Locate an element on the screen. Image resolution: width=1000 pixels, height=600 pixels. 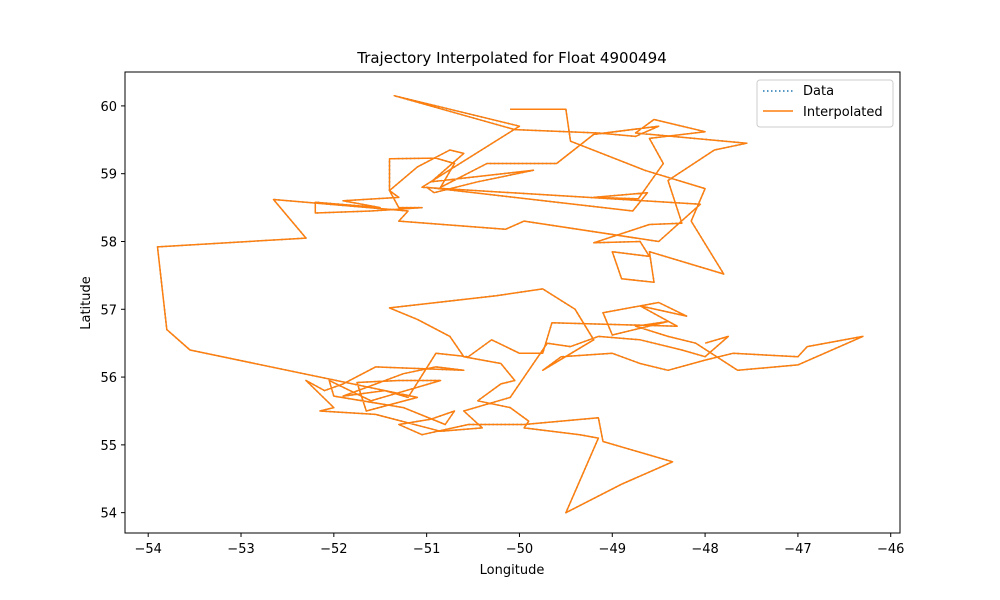
x-axis: −54 −53 −52 −51 −50 −49 −48 −47 −46 is located at coordinates (519, 545).